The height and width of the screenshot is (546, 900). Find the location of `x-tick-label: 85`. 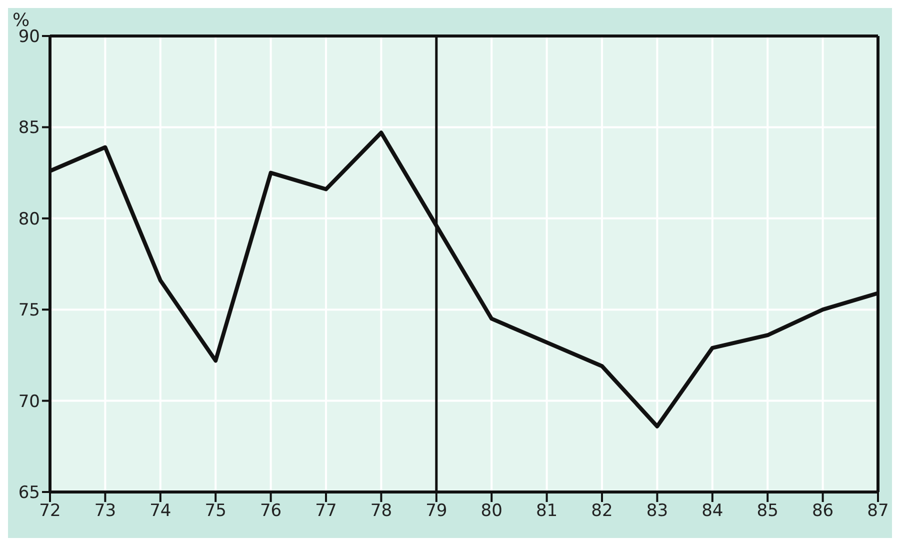

x-tick-label: 85 is located at coordinates (767, 511).